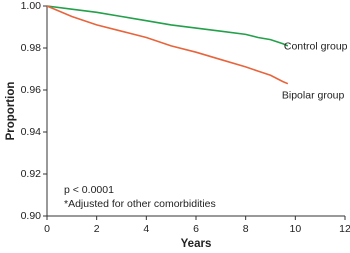 The width and height of the screenshot is (350, 253). I want to click on x-tick-label: 4, so click(146, 229).